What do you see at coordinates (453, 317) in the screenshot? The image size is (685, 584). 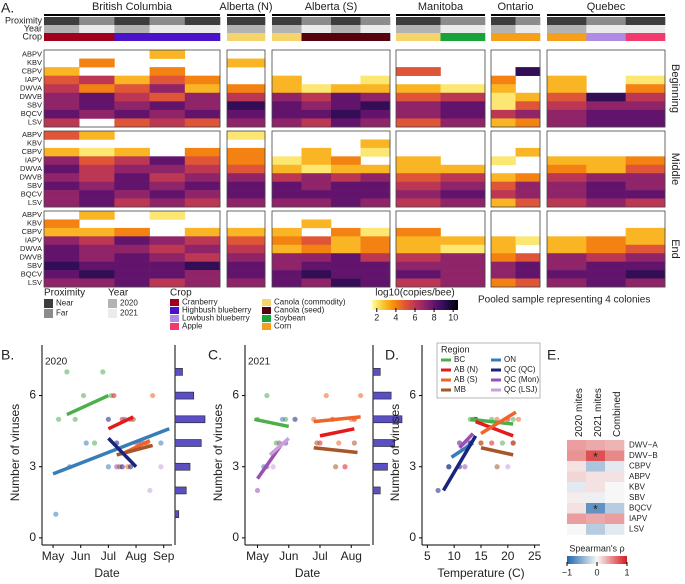 I see `colorbar-tick-label: 10` at bounding box center [453, 317].